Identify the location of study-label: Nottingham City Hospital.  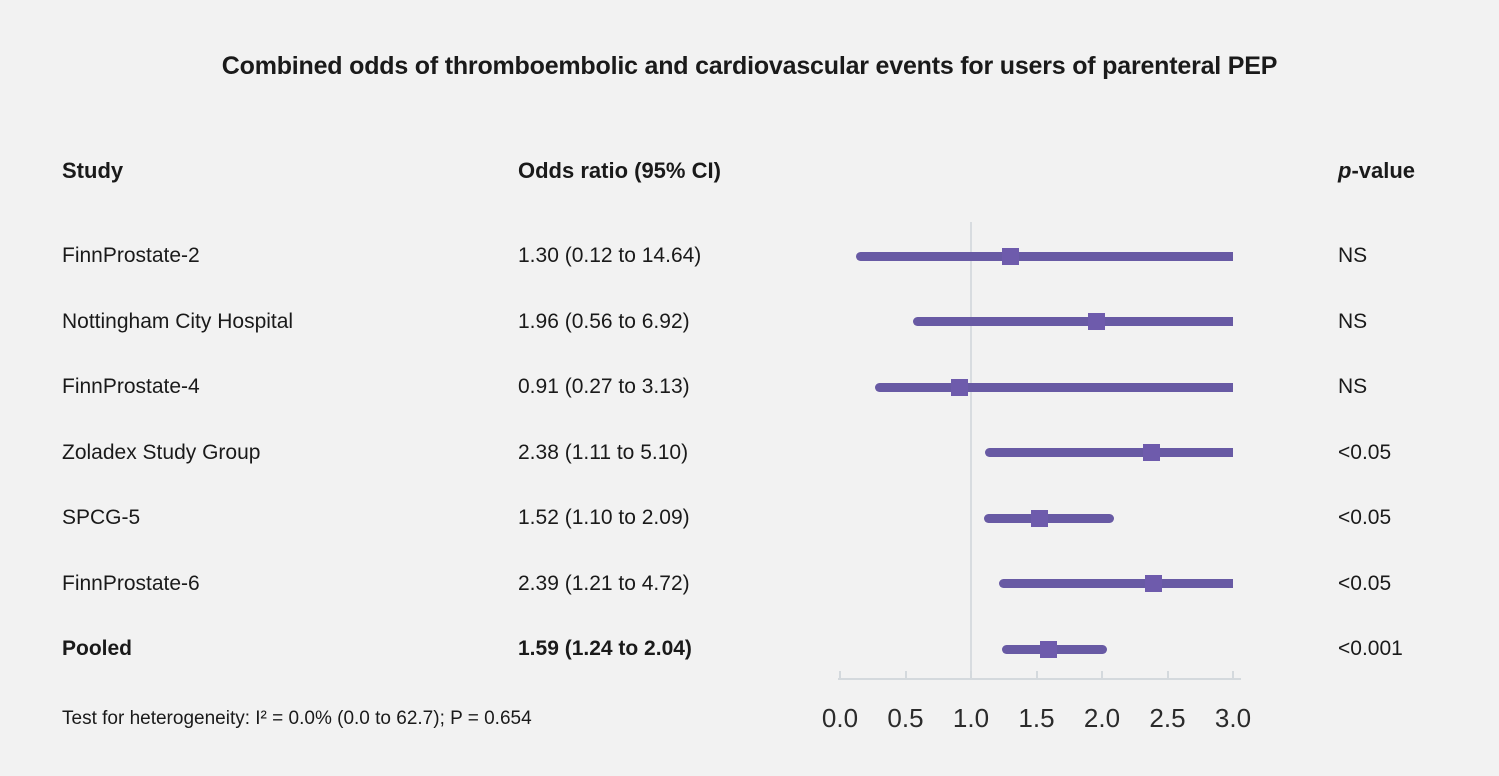
(178, 321).